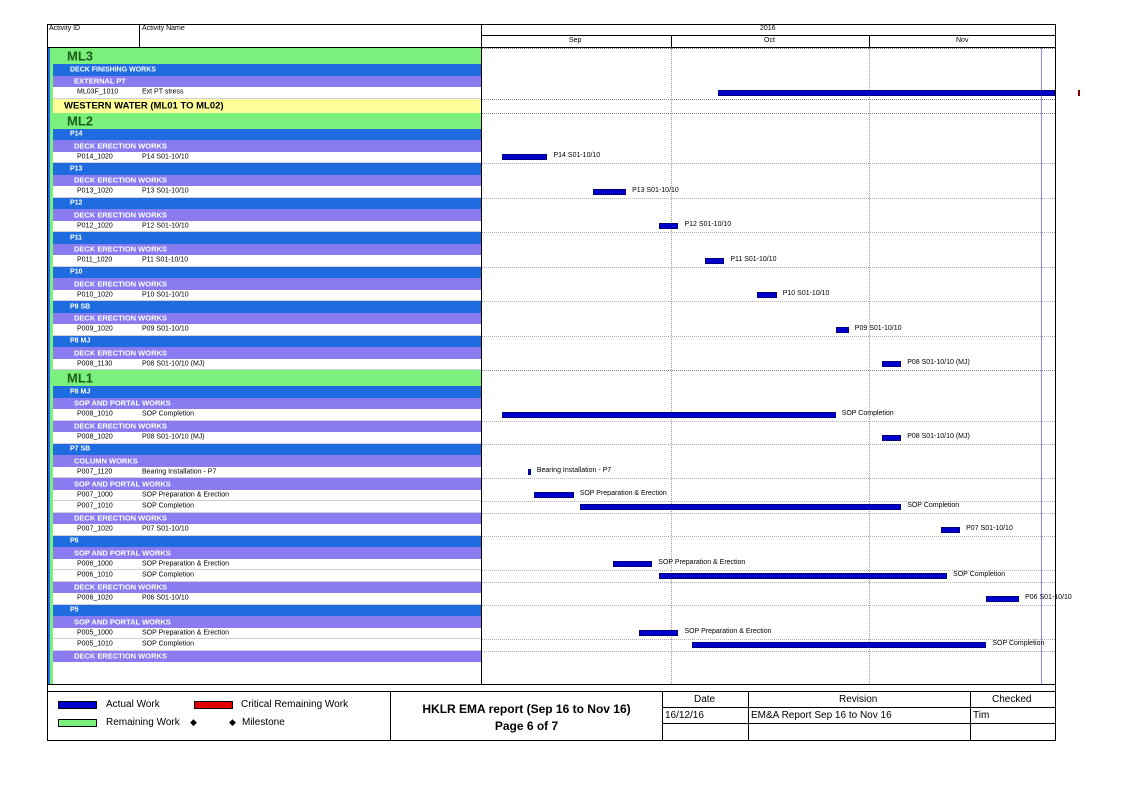 This screenshot has height=793, width=1123. I want to click on activity-id: P011_1020, so click(95, 260).